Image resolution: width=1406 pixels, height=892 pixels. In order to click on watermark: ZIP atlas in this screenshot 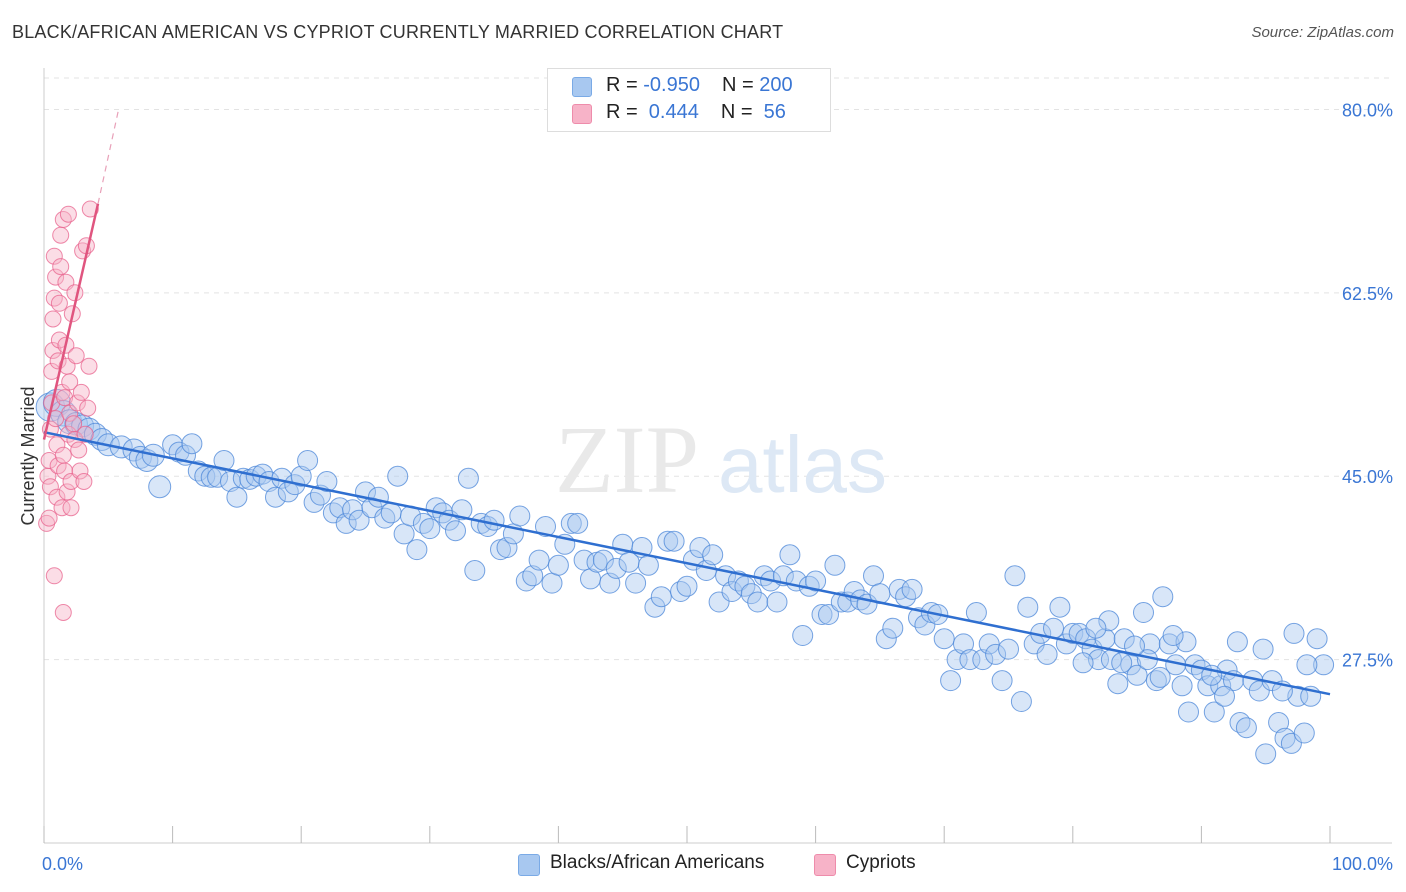, I will do `click(721, 459)`.